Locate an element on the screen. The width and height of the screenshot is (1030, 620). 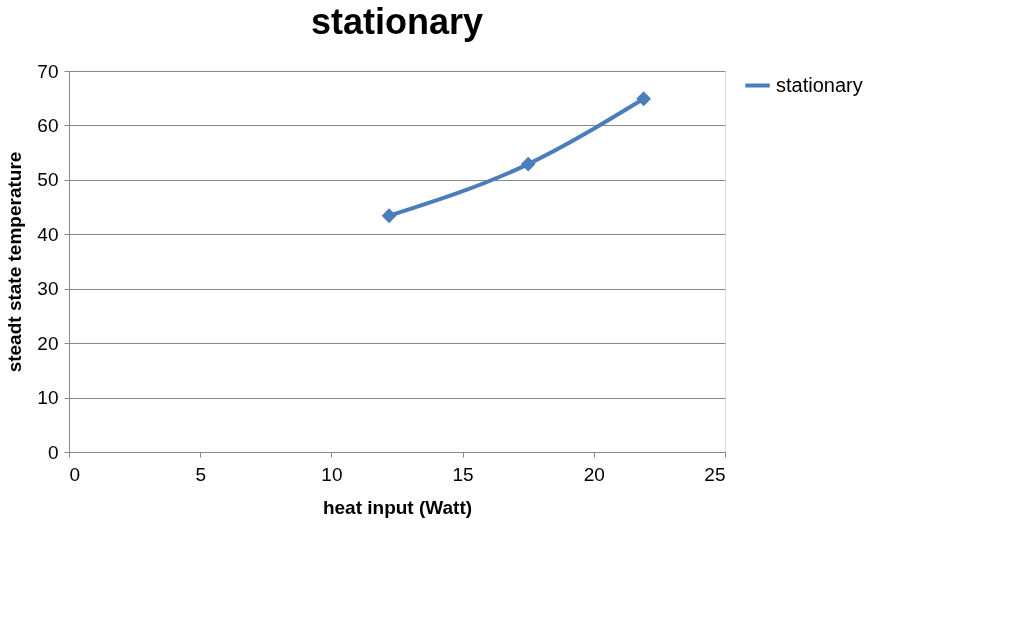
y-tick-label: 10 is located at coordinates (48, 398).